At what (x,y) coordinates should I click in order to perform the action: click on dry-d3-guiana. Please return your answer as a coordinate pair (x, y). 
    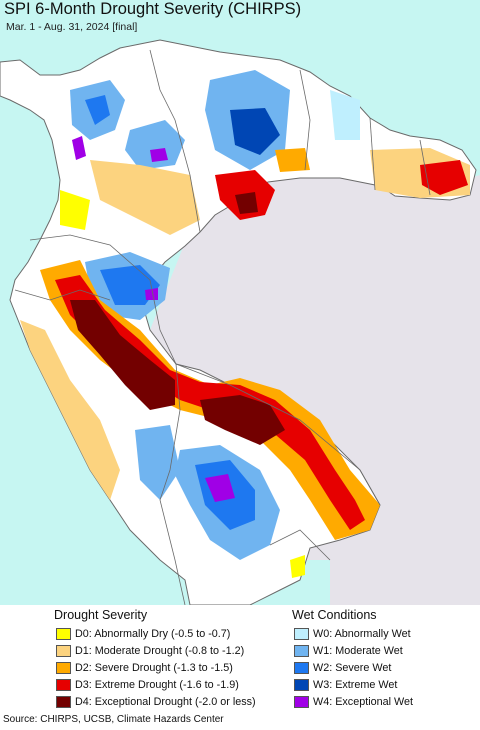
    Looking at the image, I should click on (444, 177).